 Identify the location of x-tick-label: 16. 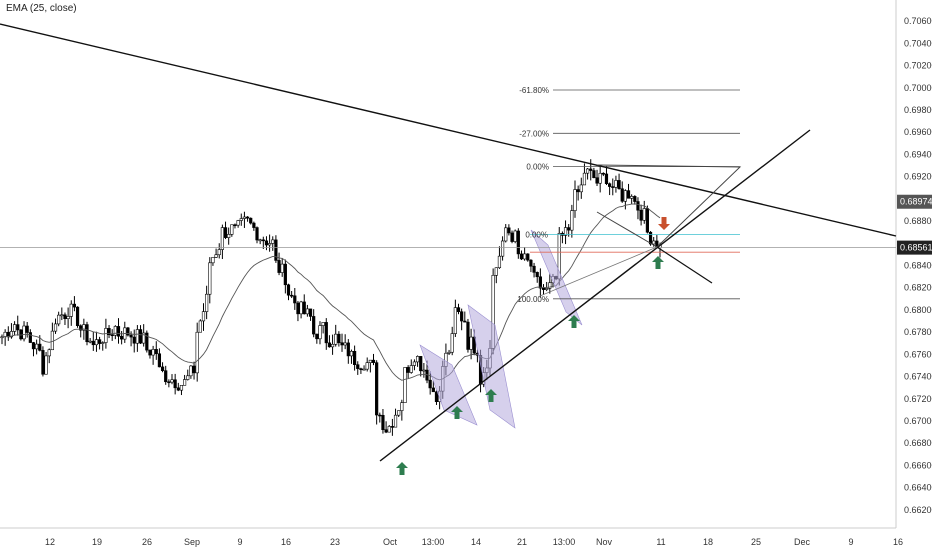
(898, 542).